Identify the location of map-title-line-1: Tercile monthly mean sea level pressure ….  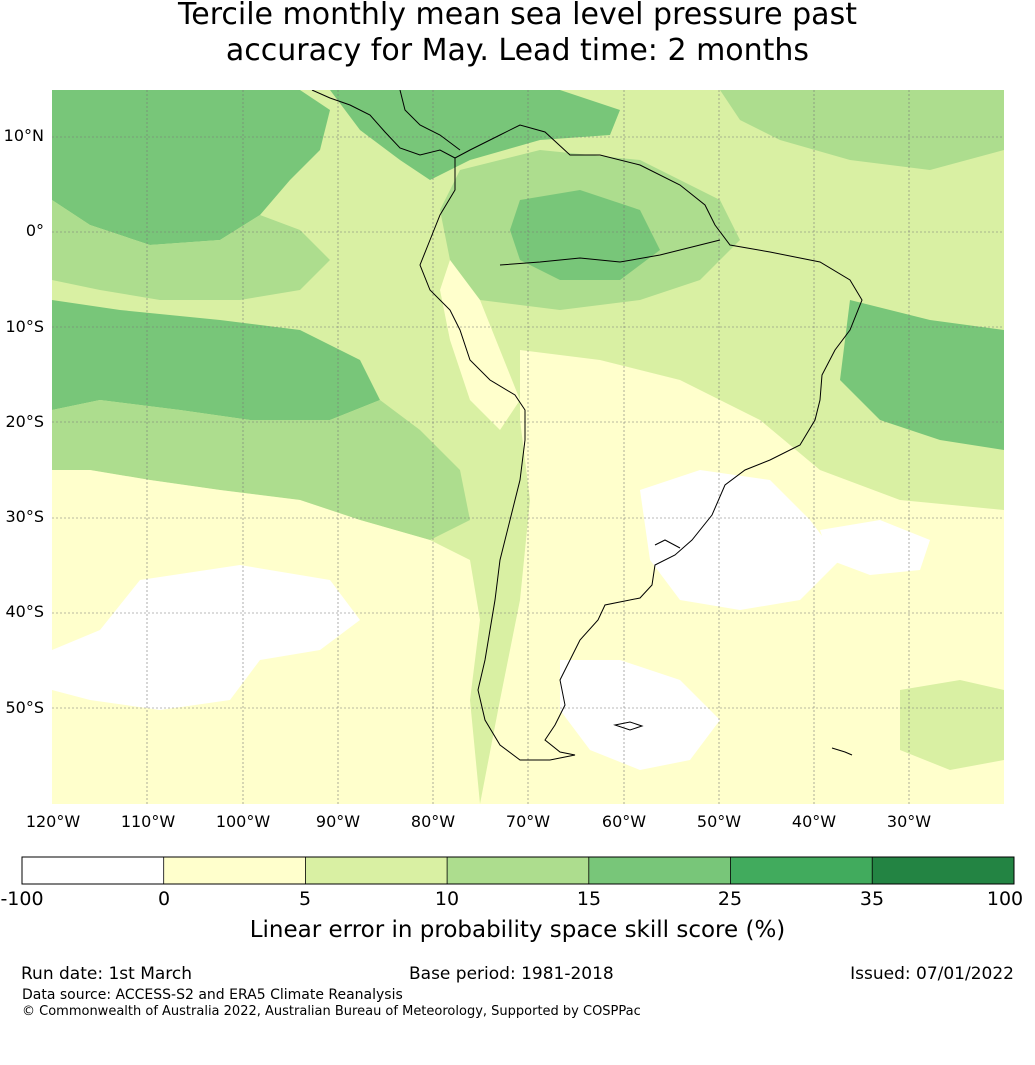
(517, 16).